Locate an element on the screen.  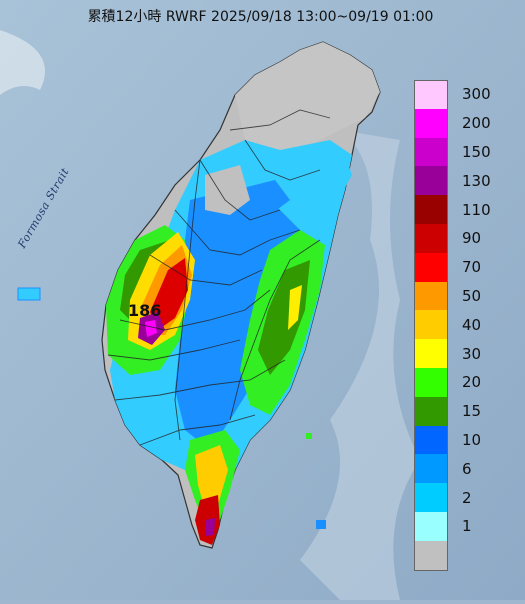
map-title-text: 累積12小時 RWRF 2025/09/18 13:00~09/19 01:00 is located at coordinates (260, 17).